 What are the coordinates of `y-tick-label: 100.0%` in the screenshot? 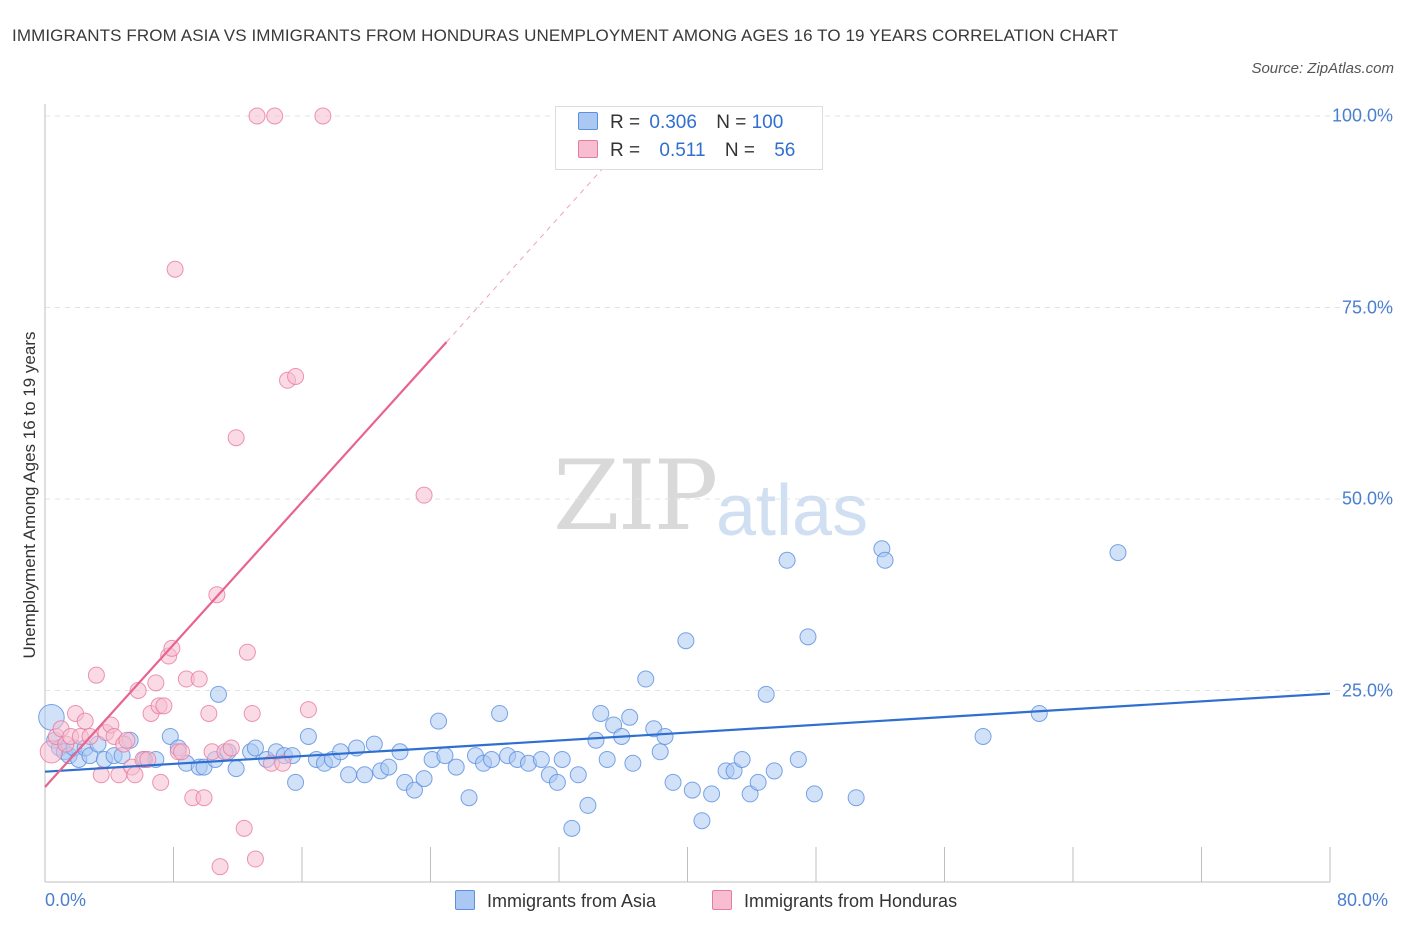 It's located at (1362, 115).